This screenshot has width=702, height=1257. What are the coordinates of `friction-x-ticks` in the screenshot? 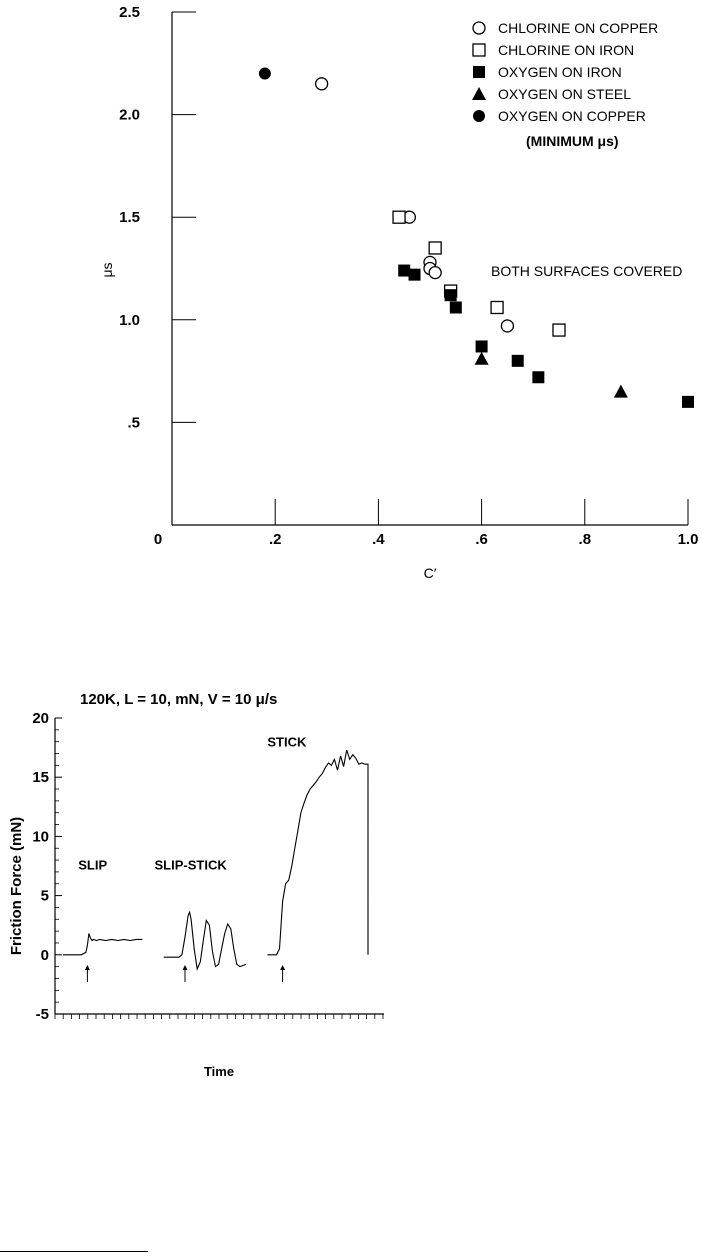 It's located at (219, 1016).